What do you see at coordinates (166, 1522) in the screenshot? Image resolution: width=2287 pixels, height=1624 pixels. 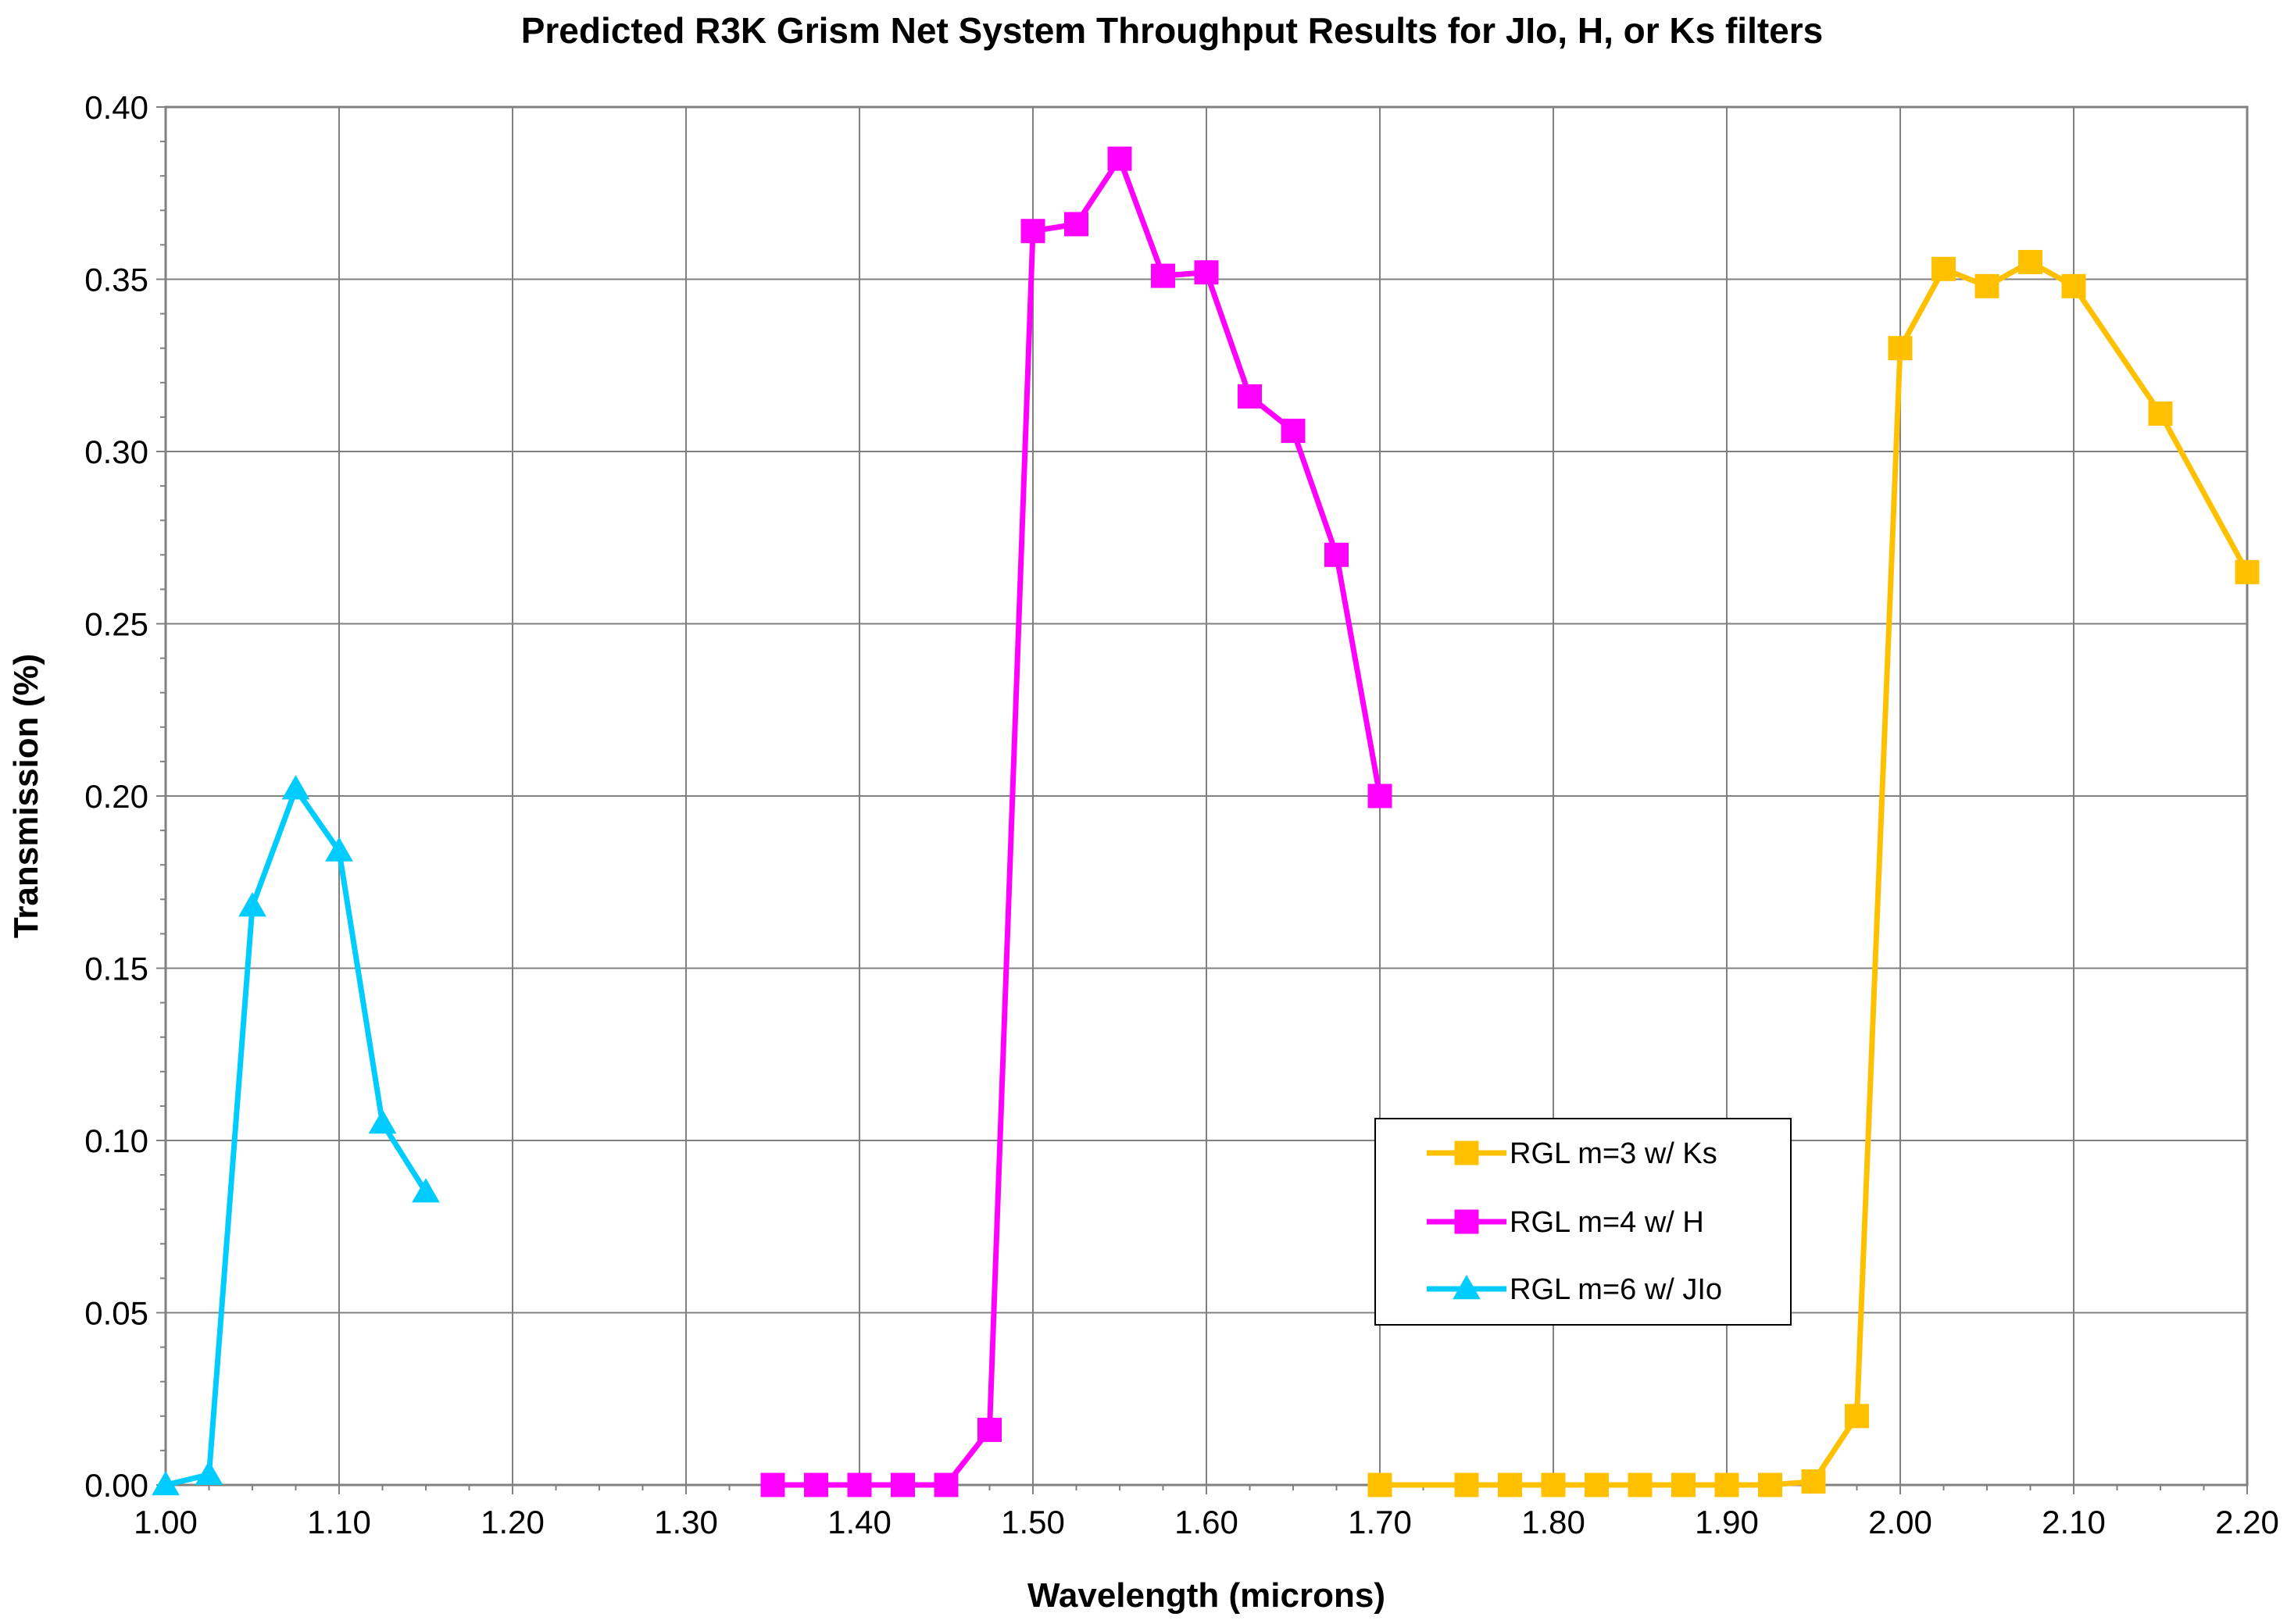 I see `x-tick-label: 1.00` at bounding box center [166, 1522].